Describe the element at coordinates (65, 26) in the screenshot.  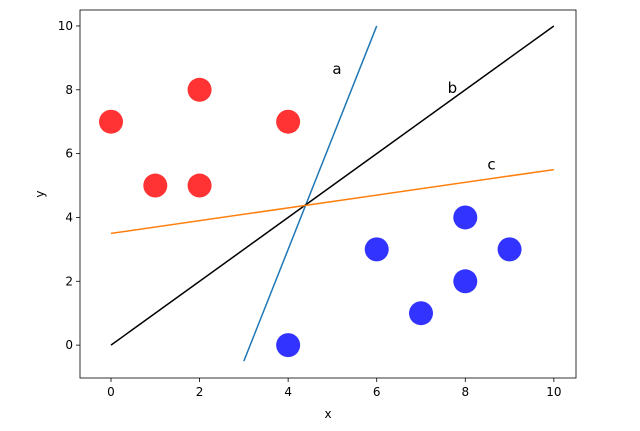
I see `y-tick-label: 10` at that location.